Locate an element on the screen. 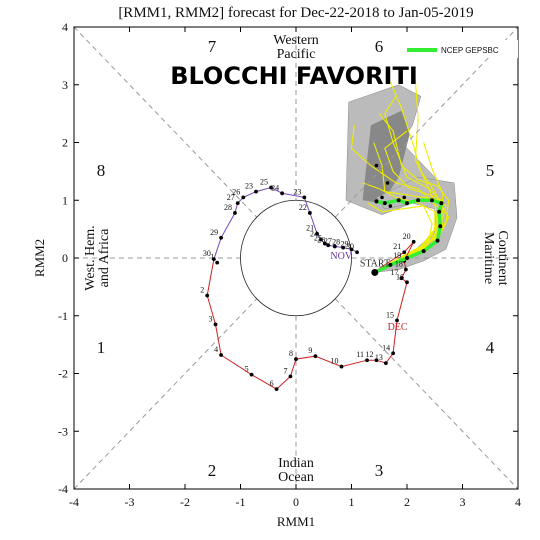 This screenshot has width=540, height=540. dec-day-label: 5 is located at coordinates (247, 369).